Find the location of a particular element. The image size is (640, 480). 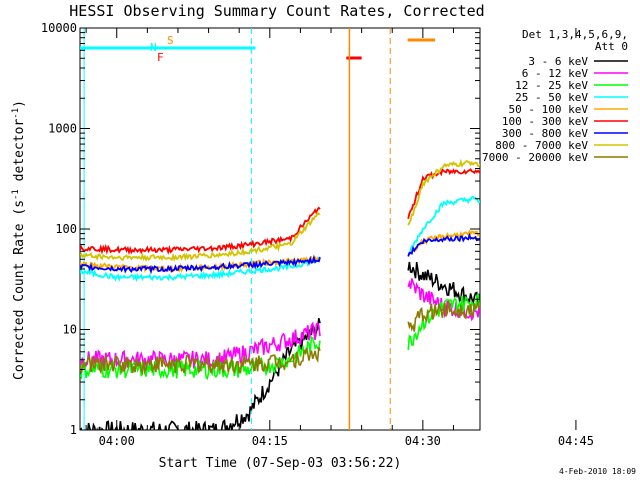

x-axis-label: Start Time (07-Sep-03 03:56:22) is located at coordinates (280, 463).